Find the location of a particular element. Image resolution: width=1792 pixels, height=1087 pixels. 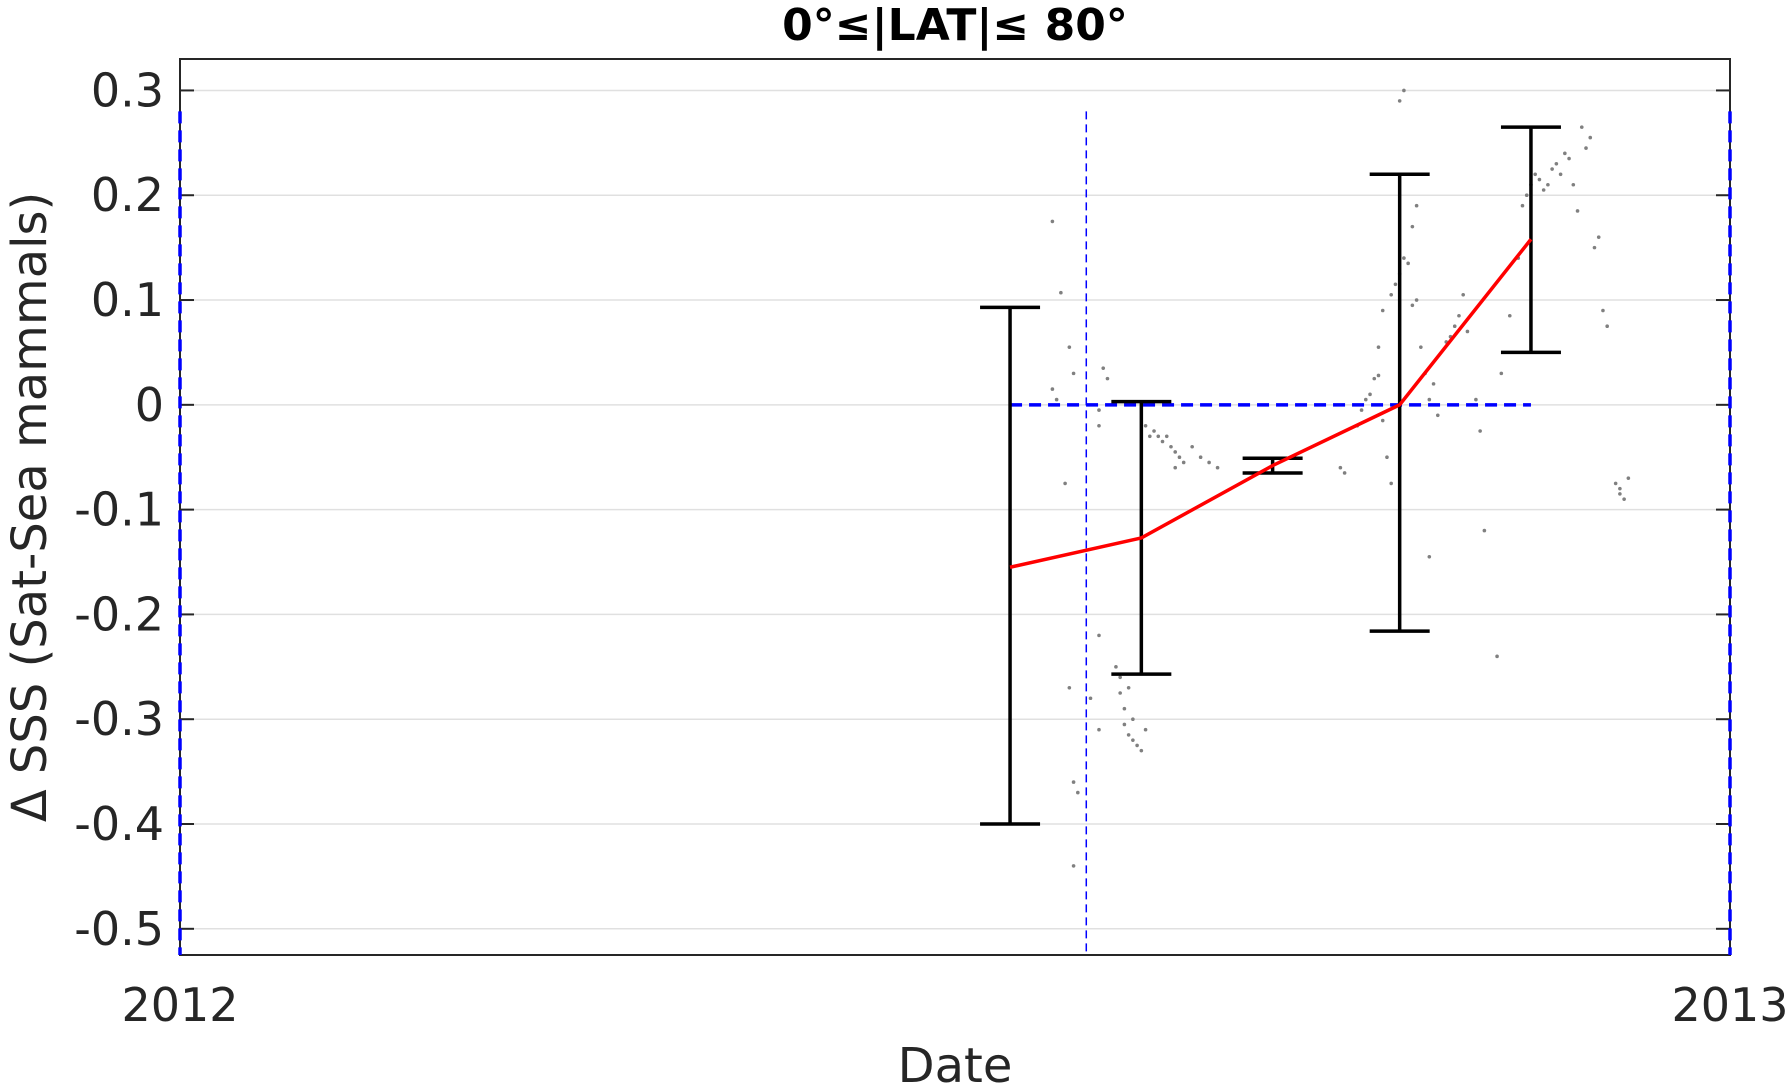

y-tick-label: 0.1 is located at coordinates (127, 300).